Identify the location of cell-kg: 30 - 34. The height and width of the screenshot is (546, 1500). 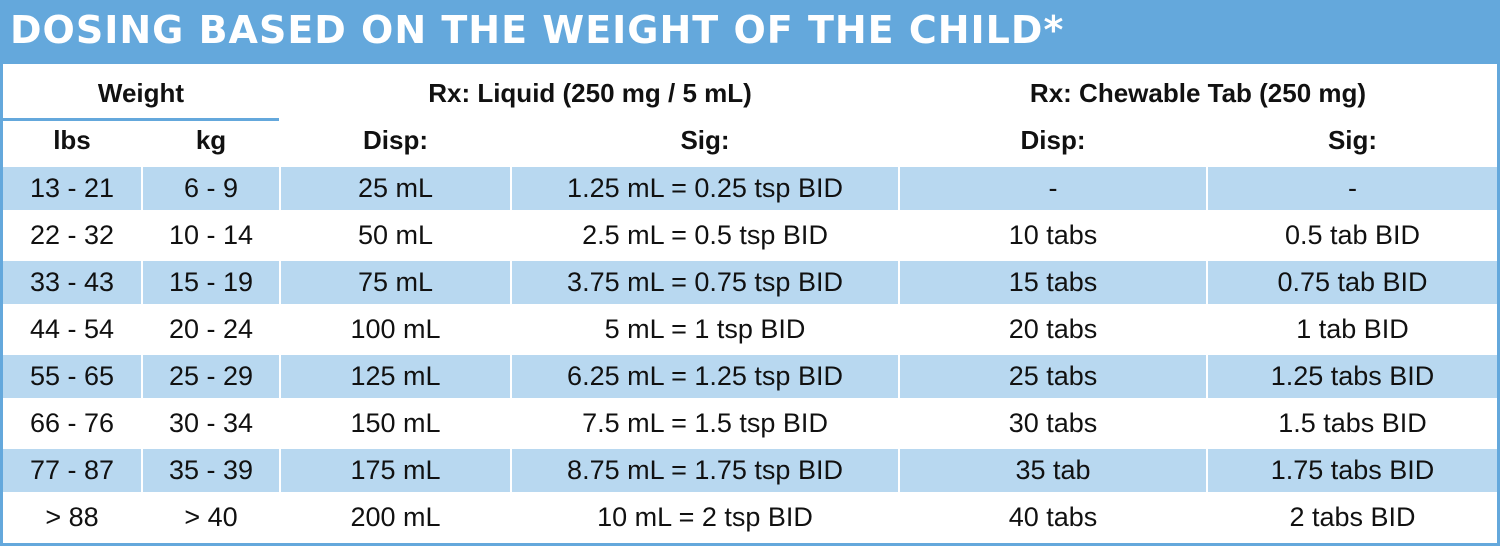
(211, 423).